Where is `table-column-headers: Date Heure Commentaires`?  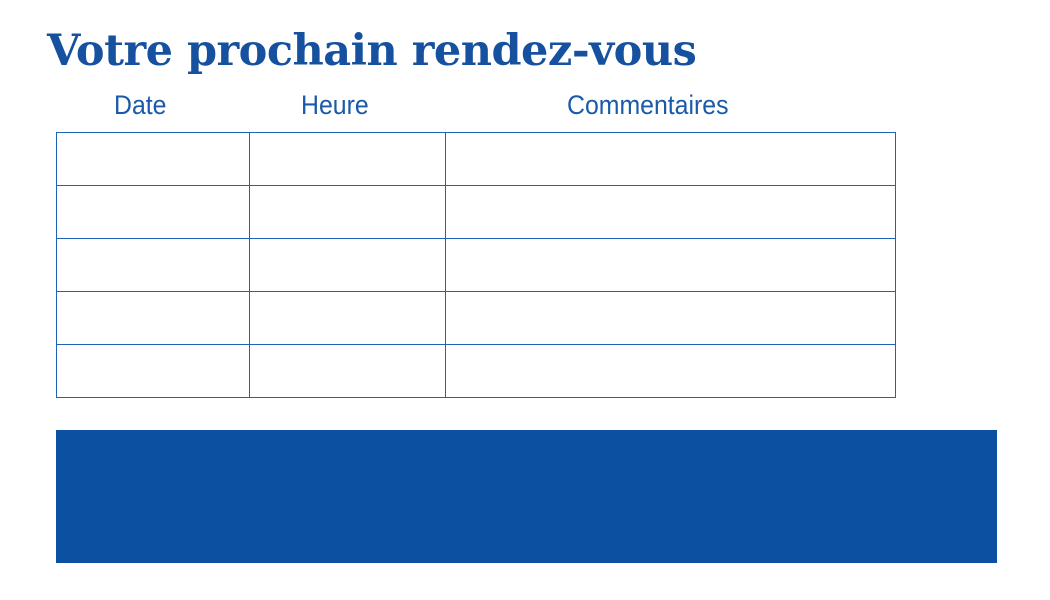
table-column-headers: Date Heure Commentaires is located at coordinates (475, 108).